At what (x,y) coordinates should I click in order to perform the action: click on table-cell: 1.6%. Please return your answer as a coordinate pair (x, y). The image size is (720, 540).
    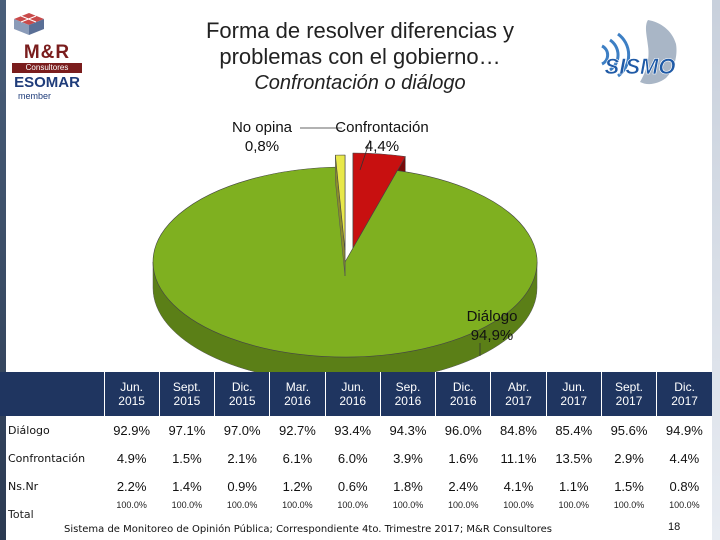
    Looking at the image, I should click on (463, 458).